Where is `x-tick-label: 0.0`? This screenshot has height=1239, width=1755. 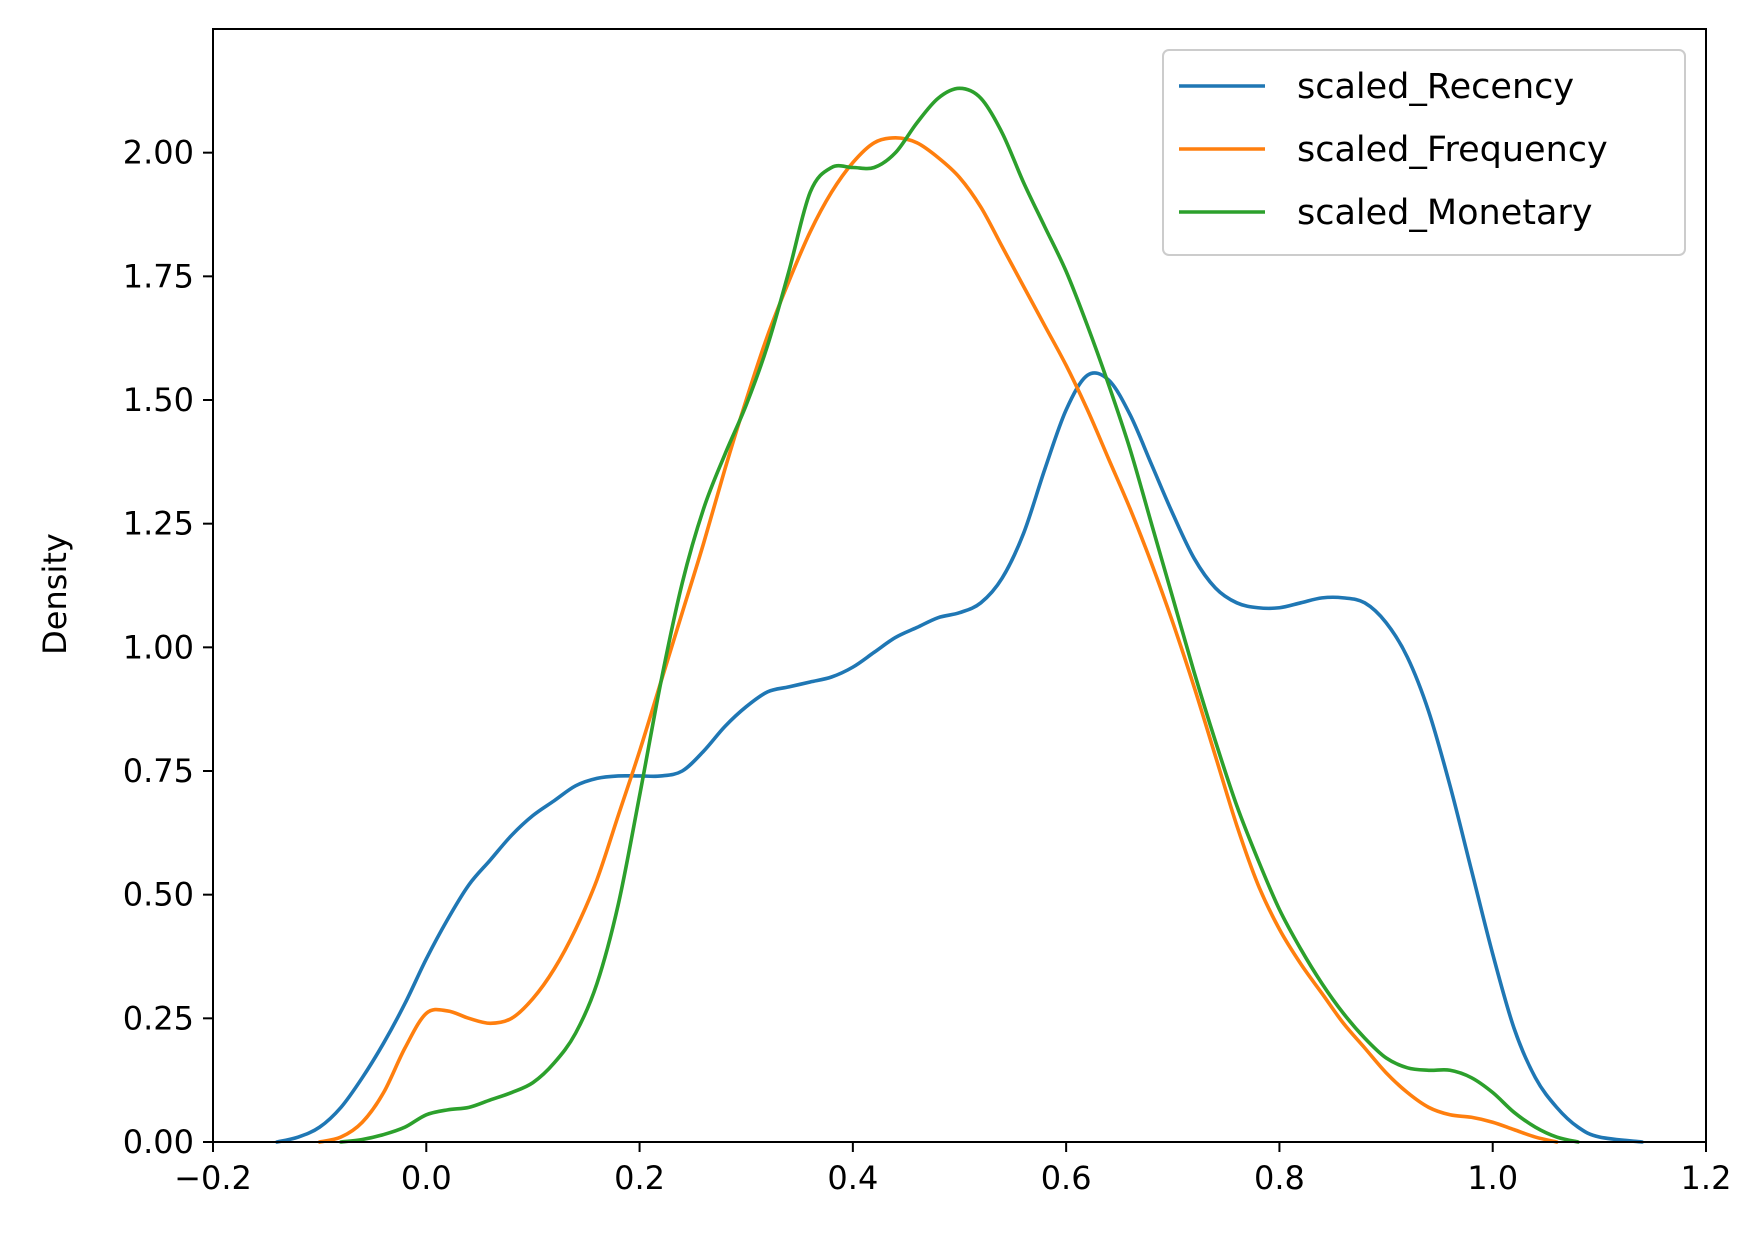 x-tick-label: 0.0 is located at coordinates (426, 1178).